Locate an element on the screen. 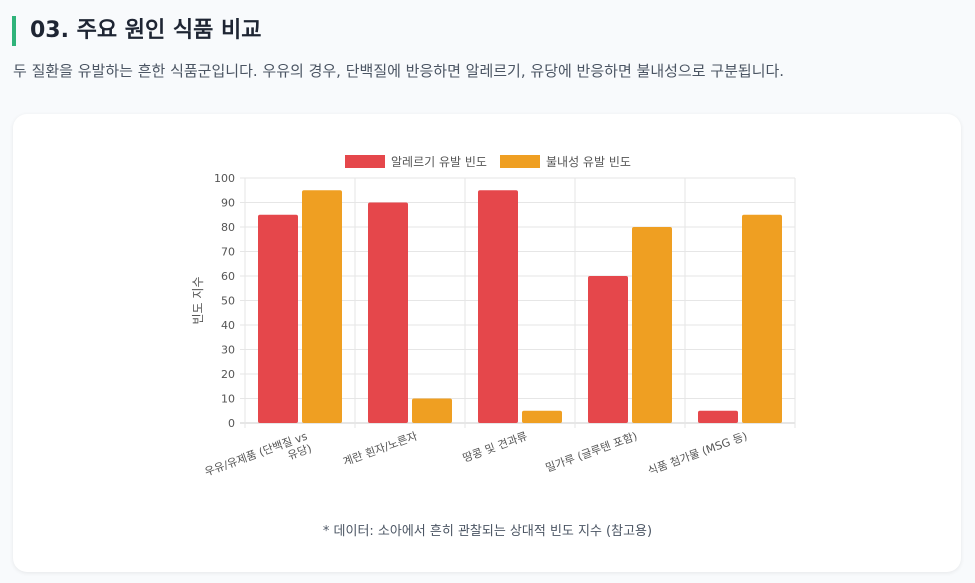 The image size is (975, 583). y-tick-label: 50 is located at coordinates (228, 301).